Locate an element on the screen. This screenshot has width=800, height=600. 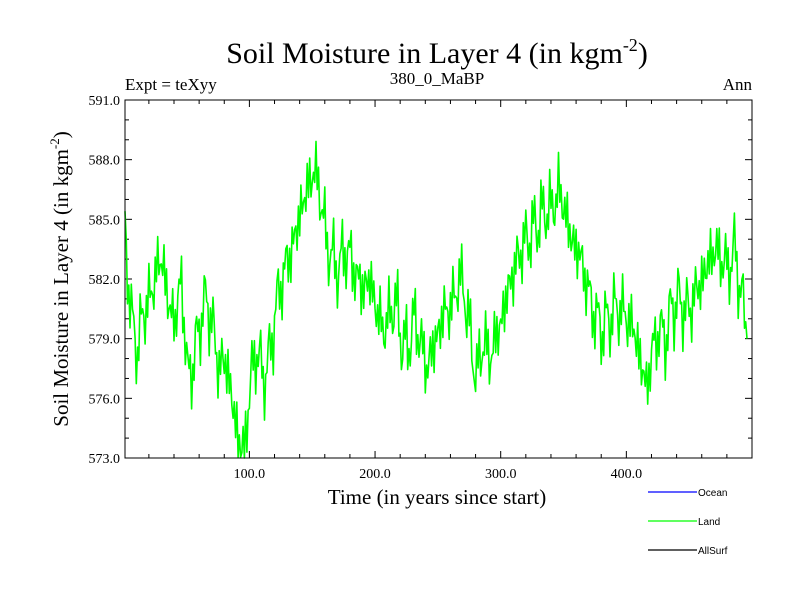
x-tick-label: 100.0 is located at coordinates (250, 474).